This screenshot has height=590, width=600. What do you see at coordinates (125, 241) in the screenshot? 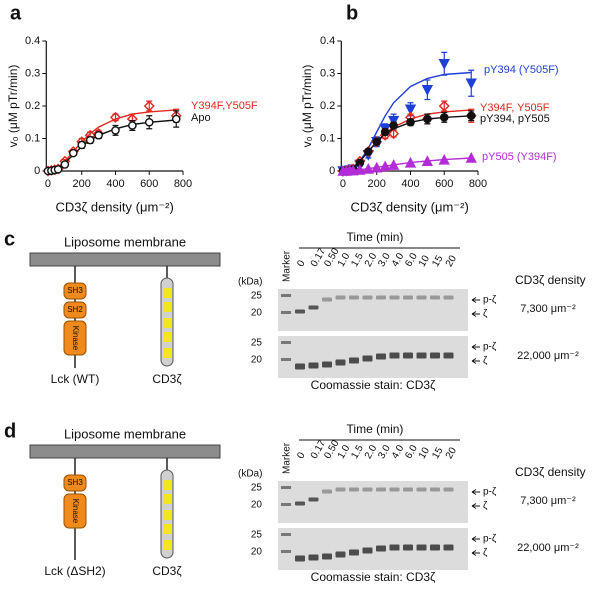
I see `membrane-label: Liposome membrane` at bounding box center [125, 241].